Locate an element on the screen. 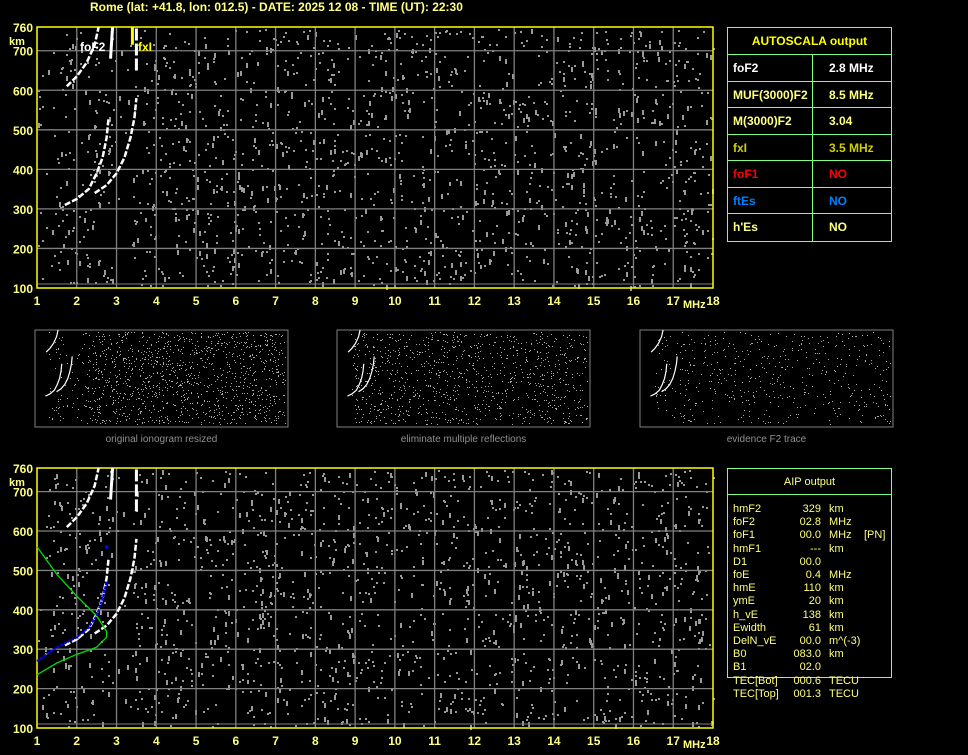 The height and width of the screenshot is (755, 968). x-tick-label: 8 is located at coordinates (315, 741).